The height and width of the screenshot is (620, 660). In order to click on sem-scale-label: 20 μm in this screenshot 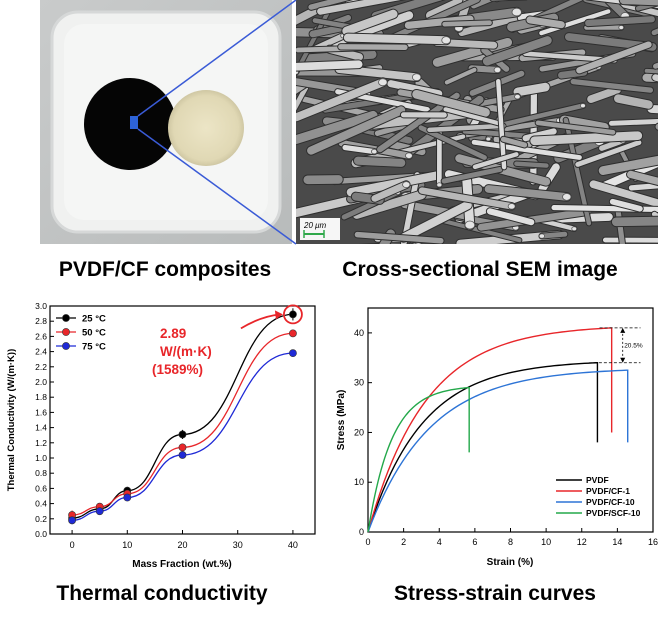, I will do `click(315, 225)`.